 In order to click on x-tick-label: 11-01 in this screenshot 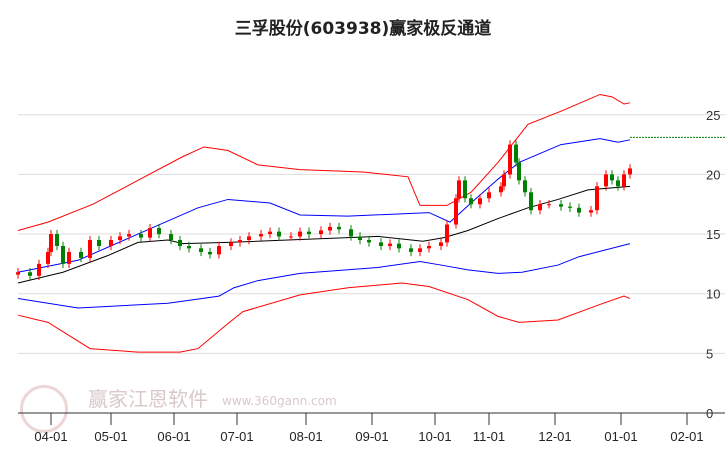, I will do `click(489, 436)`.